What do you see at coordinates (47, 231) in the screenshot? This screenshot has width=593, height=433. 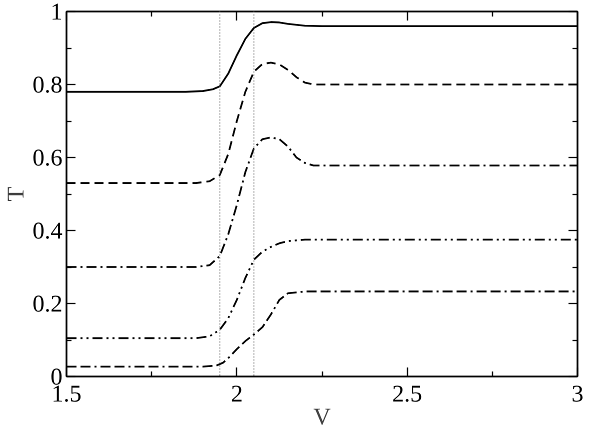 I see `y-tick-label: 0.4` at bounding box center [47, 231].